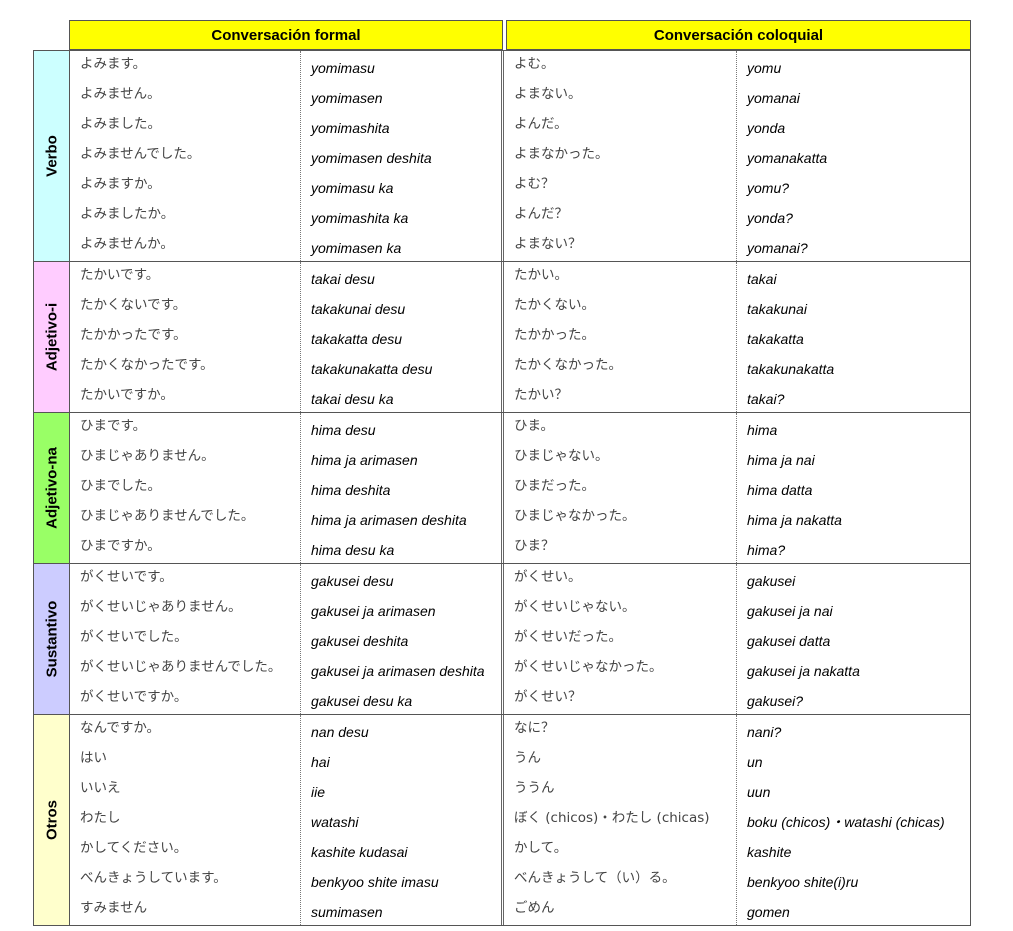 The width and height of the screenshot is (1013, 931). Describe the element at coordinates (766, 399) in the screenshot. I see `romaji-cell: takai?` at that location.